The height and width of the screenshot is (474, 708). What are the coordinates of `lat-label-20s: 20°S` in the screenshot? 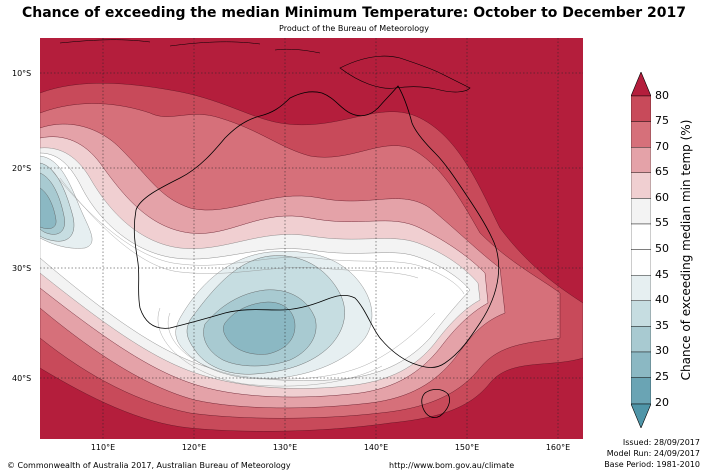 It's located at (22, 168).